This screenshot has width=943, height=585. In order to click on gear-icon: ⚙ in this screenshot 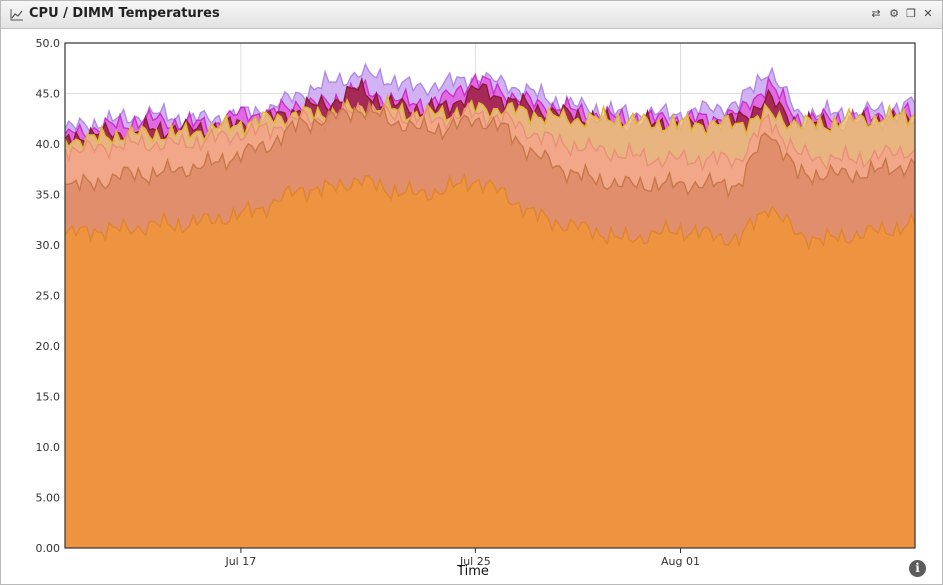, I will do `click(894, 13)`.